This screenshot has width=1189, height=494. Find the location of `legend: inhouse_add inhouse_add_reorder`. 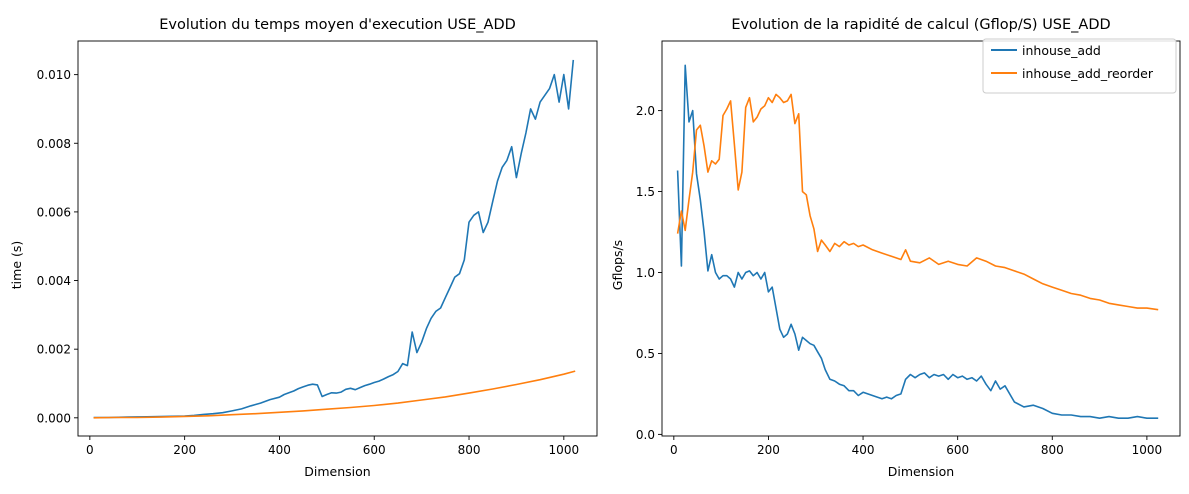

legend: inhouse_add inhouse_add_reorder is located at coordinates (1079, 66).